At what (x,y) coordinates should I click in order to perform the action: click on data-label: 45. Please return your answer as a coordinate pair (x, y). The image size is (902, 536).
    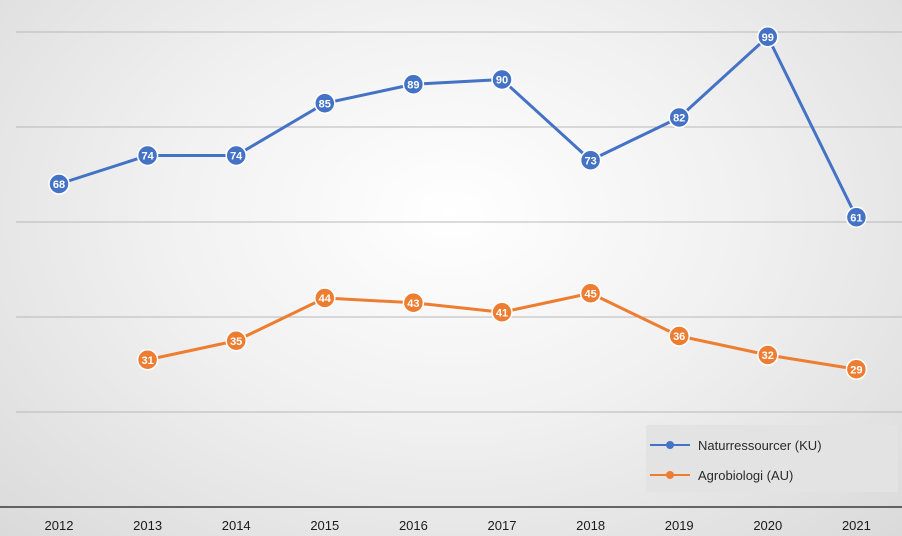
    Looking at the image, I should click on (590, 294).